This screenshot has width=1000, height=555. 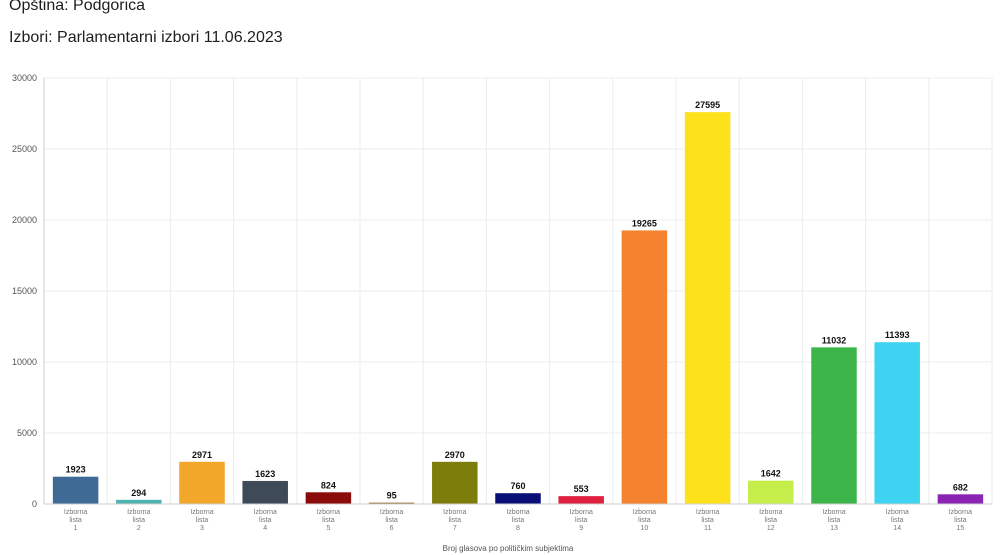 I want to click on x-tick-label: Izborna lista 2, so click(x=138, y=520).